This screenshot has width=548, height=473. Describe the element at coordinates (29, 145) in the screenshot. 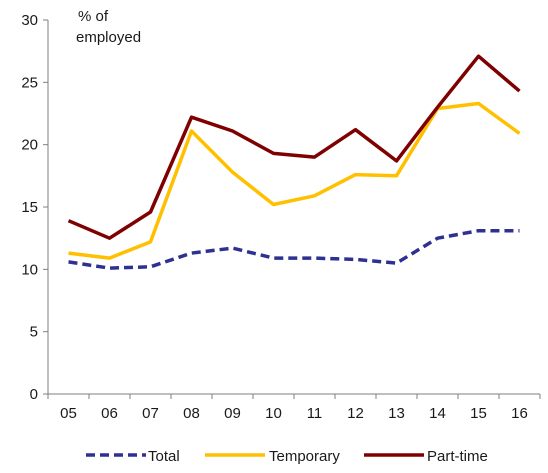

I see `y-tick-label: 20` at that location.